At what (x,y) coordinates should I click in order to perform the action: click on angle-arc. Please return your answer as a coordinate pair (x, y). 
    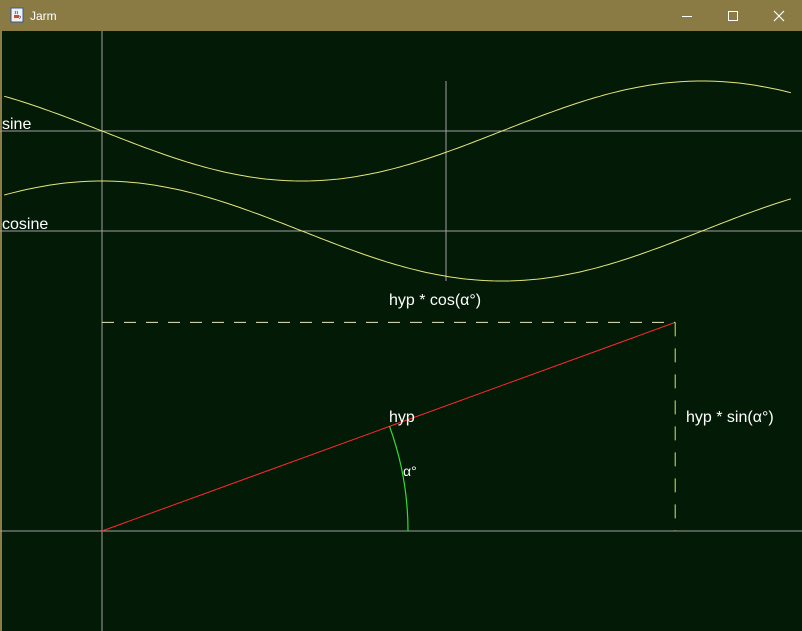
    Looking at the image, I should click on (398, 479).